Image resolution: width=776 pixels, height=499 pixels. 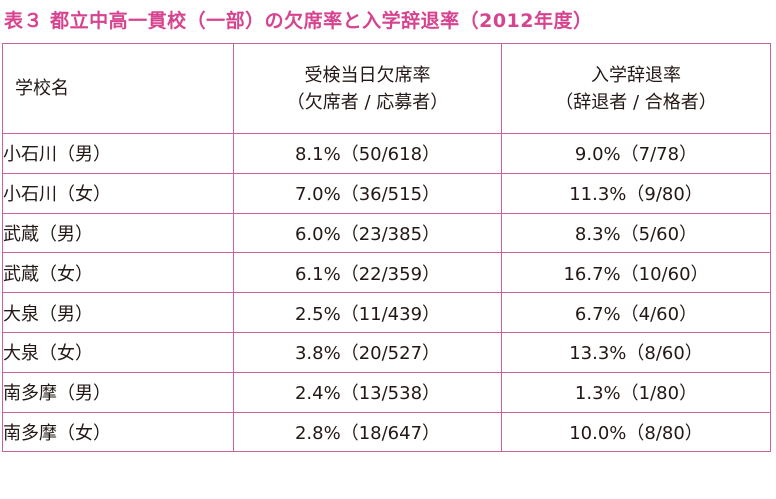 What do you see at coordinates (636, 392) in the screenshot?
I see `decline-rate-cell: 1.3%（1/80）` at bounding box center [636, 392].